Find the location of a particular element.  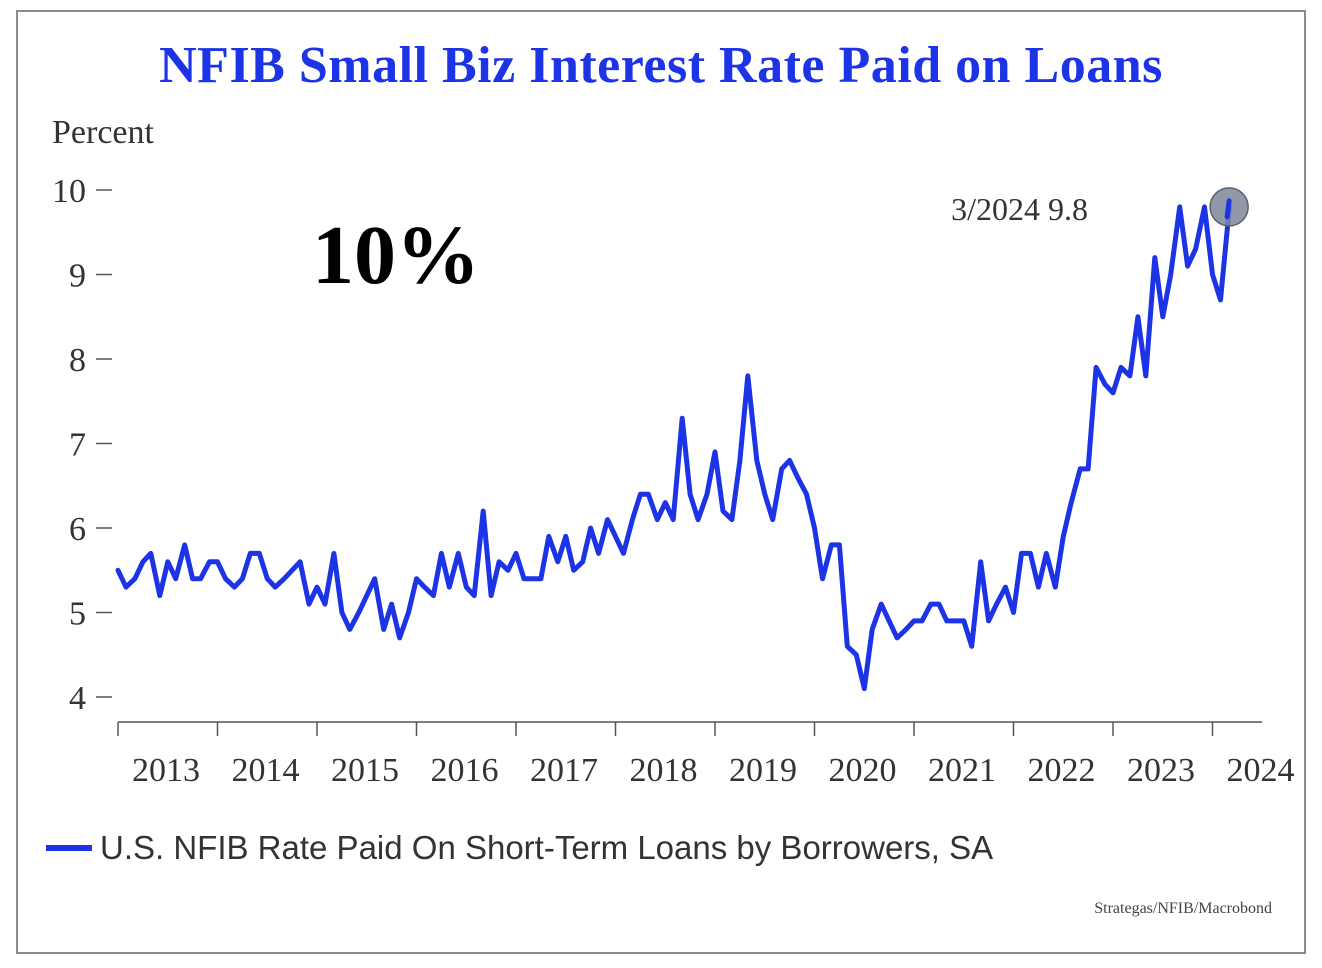

annotation-label: 3/2024 9.8 is located at coordinates (1019, 209).